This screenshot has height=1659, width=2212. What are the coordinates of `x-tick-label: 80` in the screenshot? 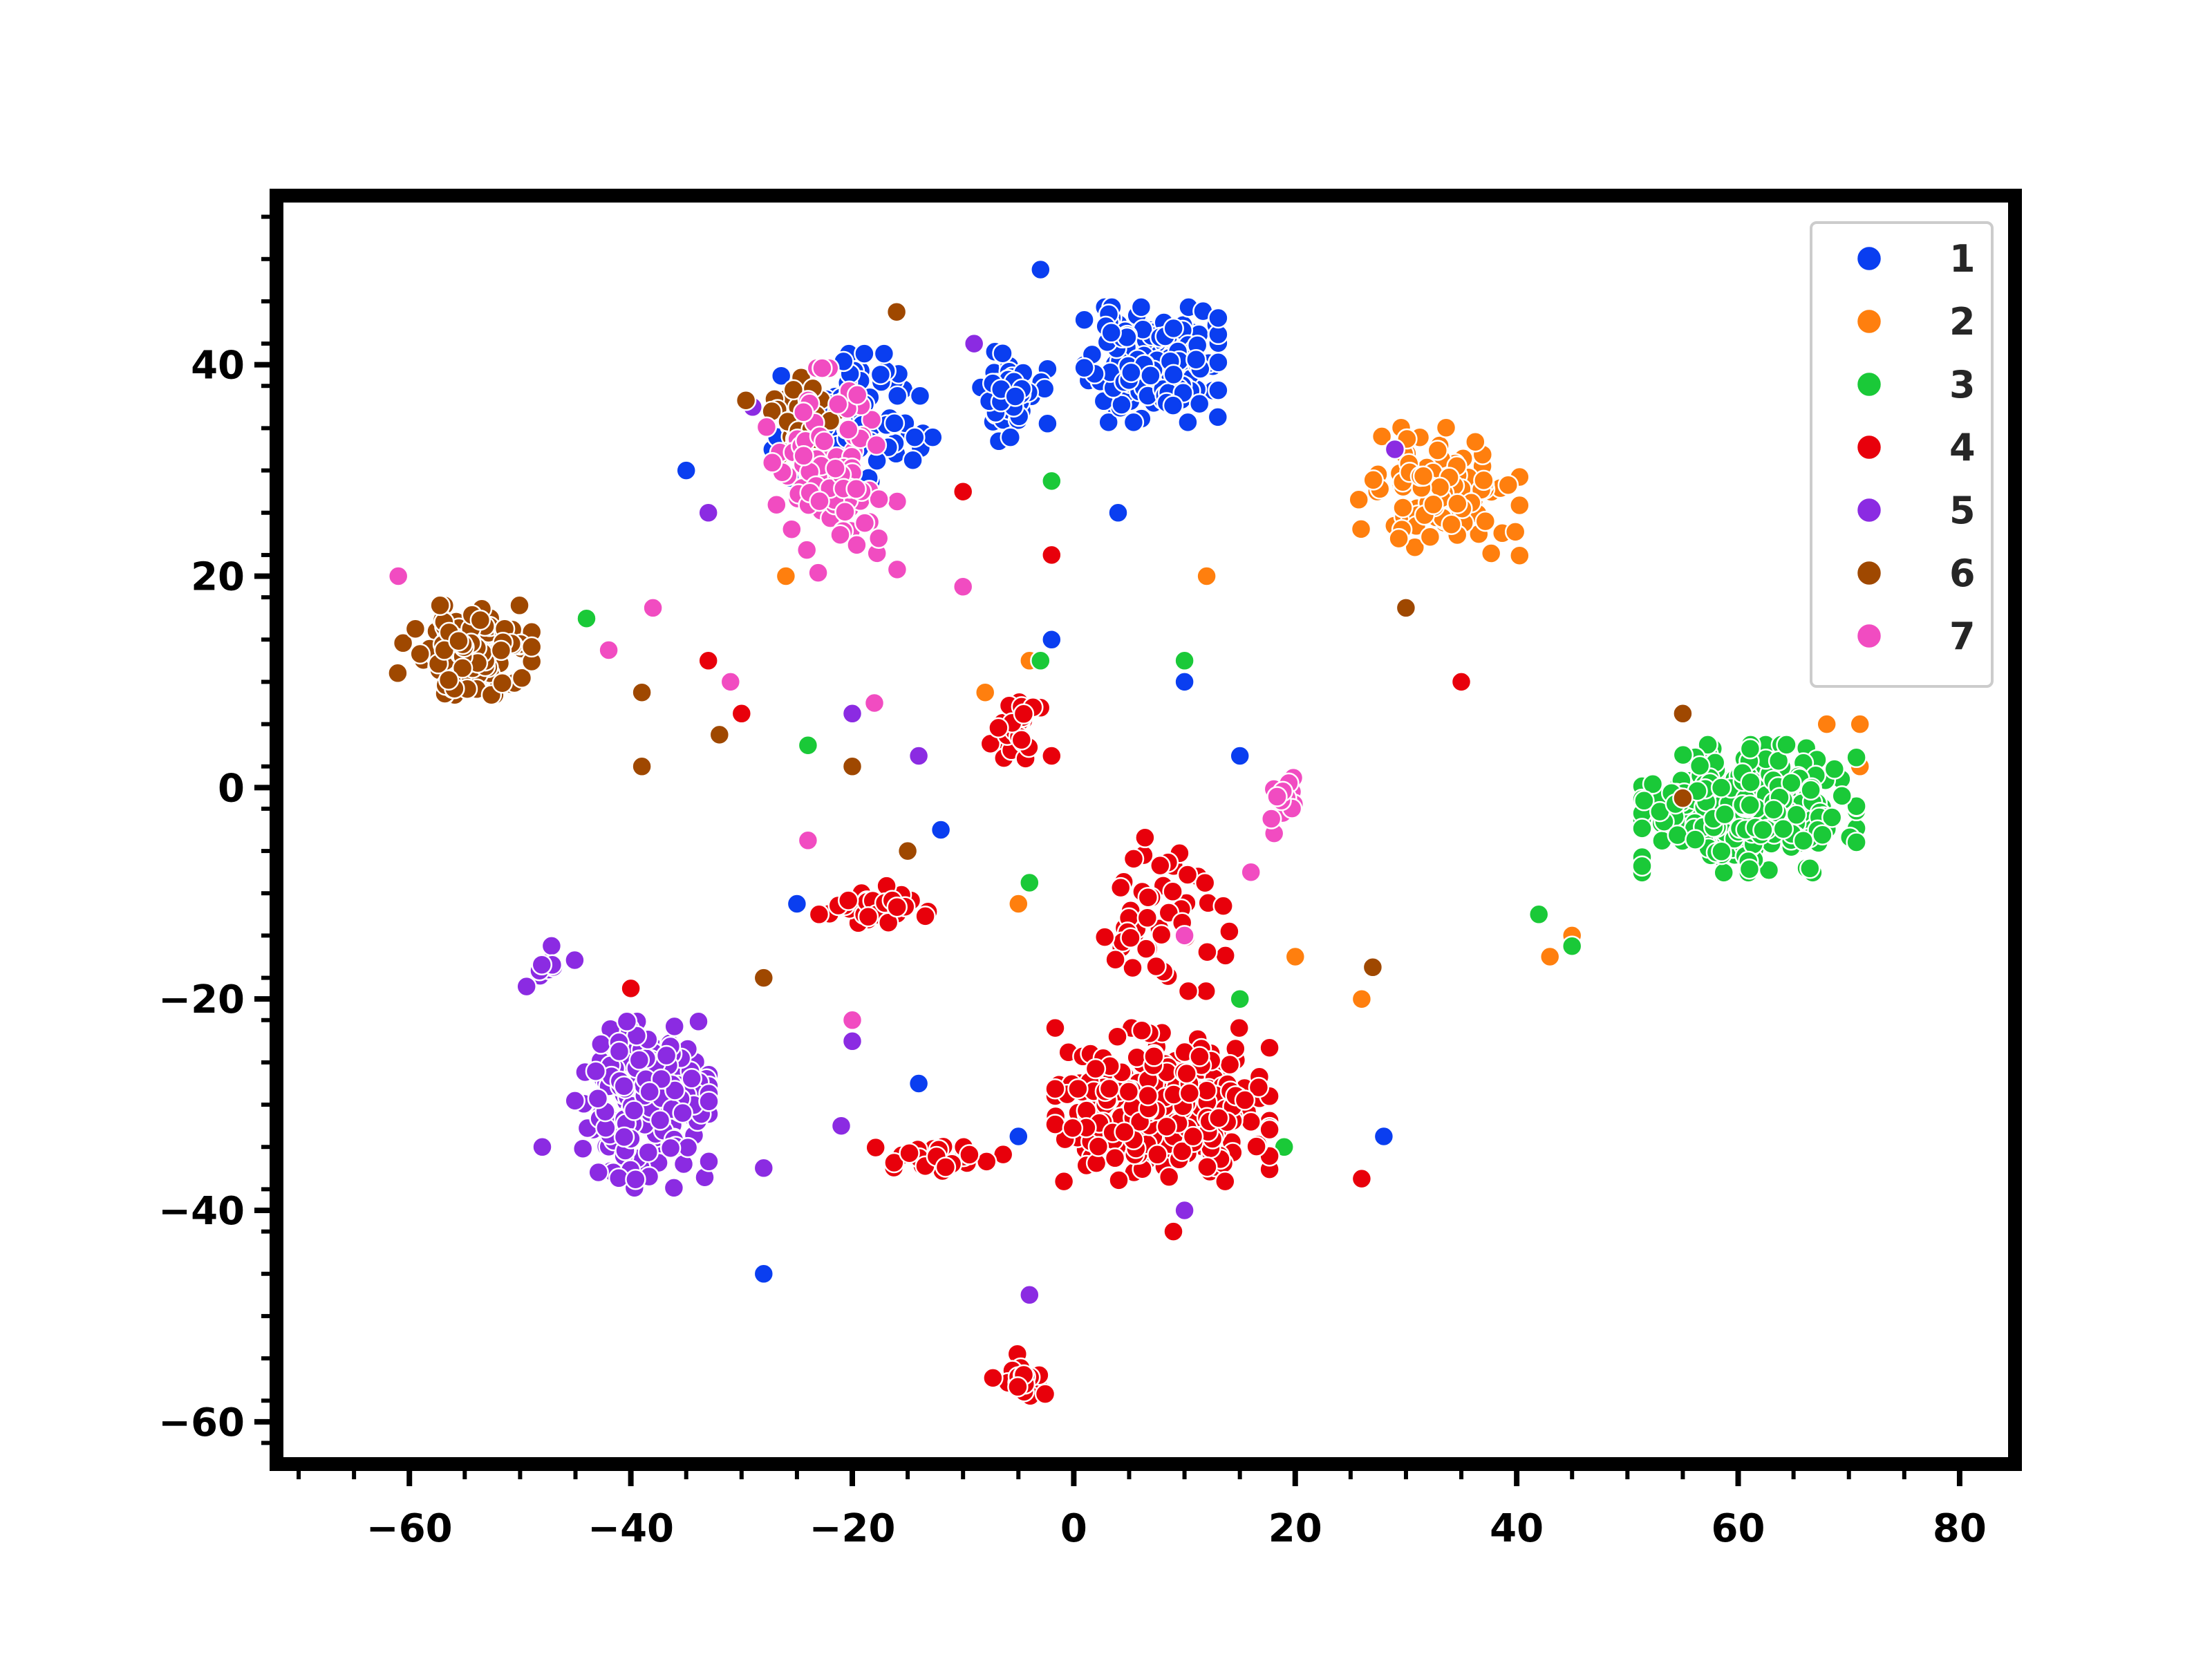 It's located at (1960, 1529).